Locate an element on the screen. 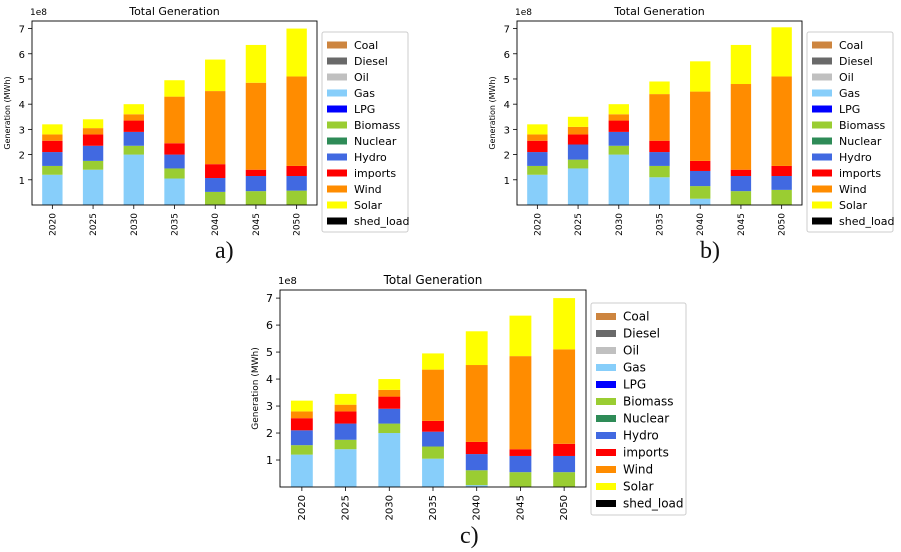  y-tick-label: 2 is located at coordinates (507, 156).